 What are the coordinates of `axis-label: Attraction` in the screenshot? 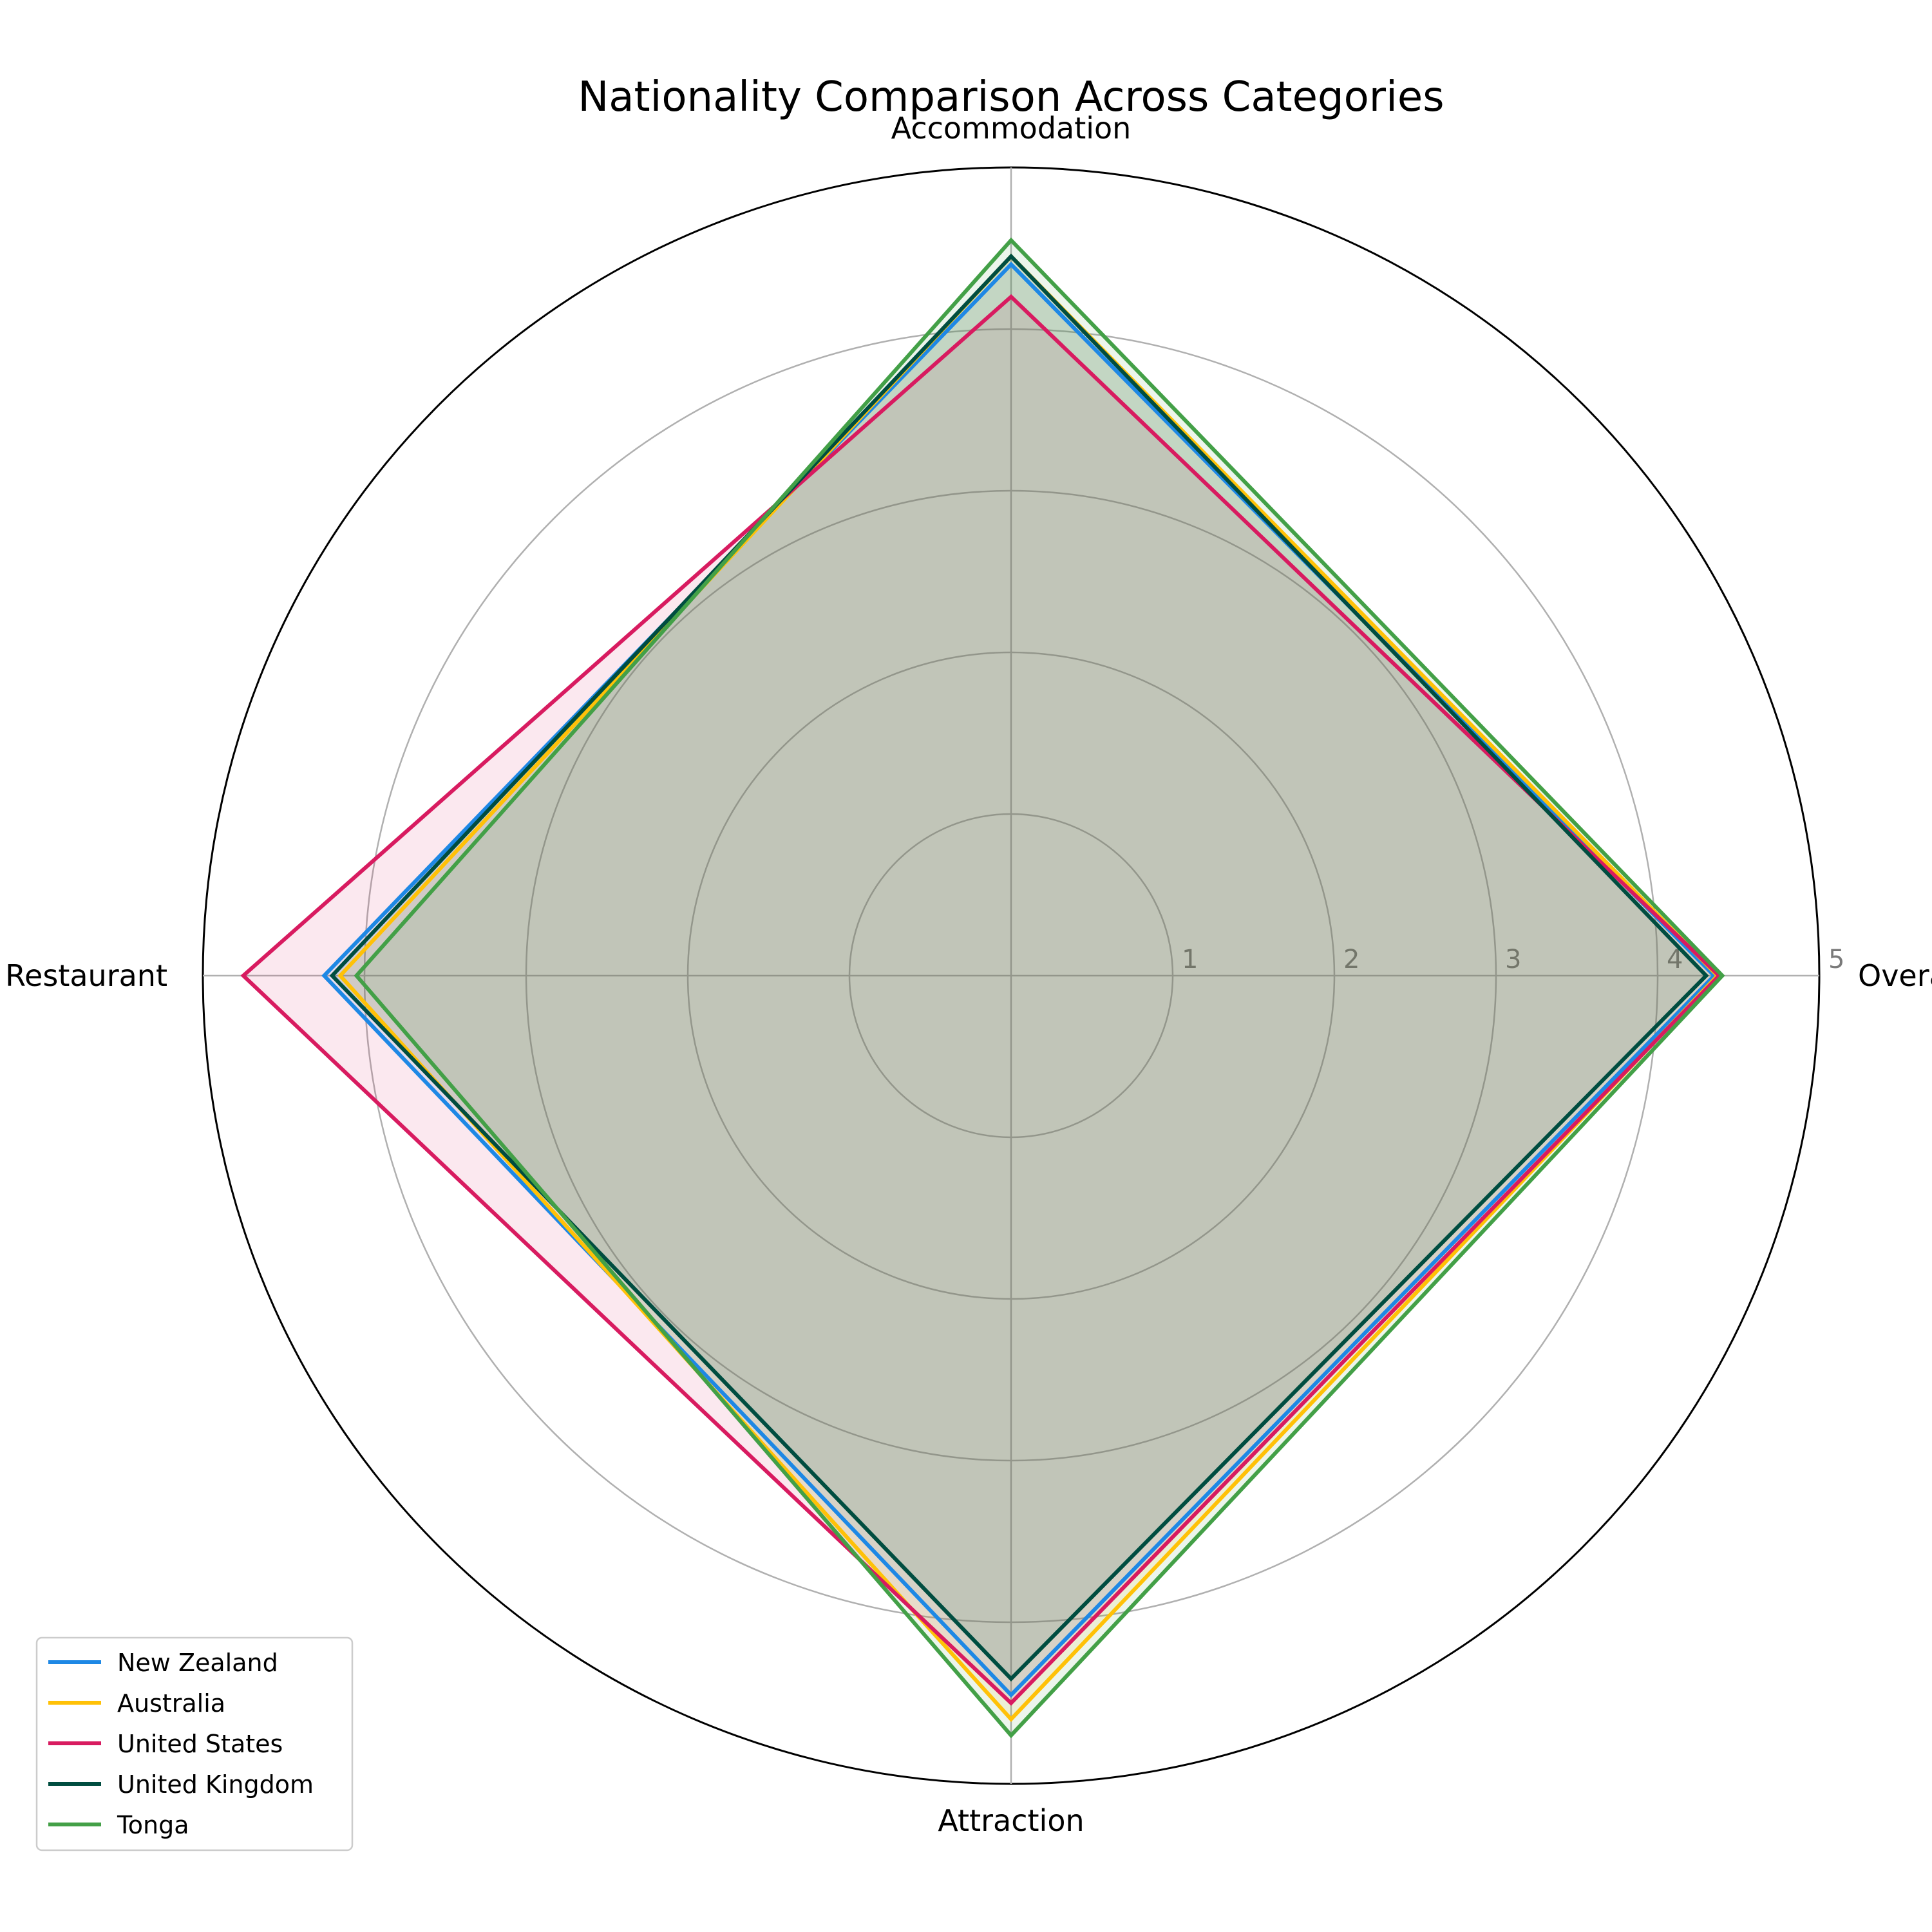 It's located at (1011, 1820).